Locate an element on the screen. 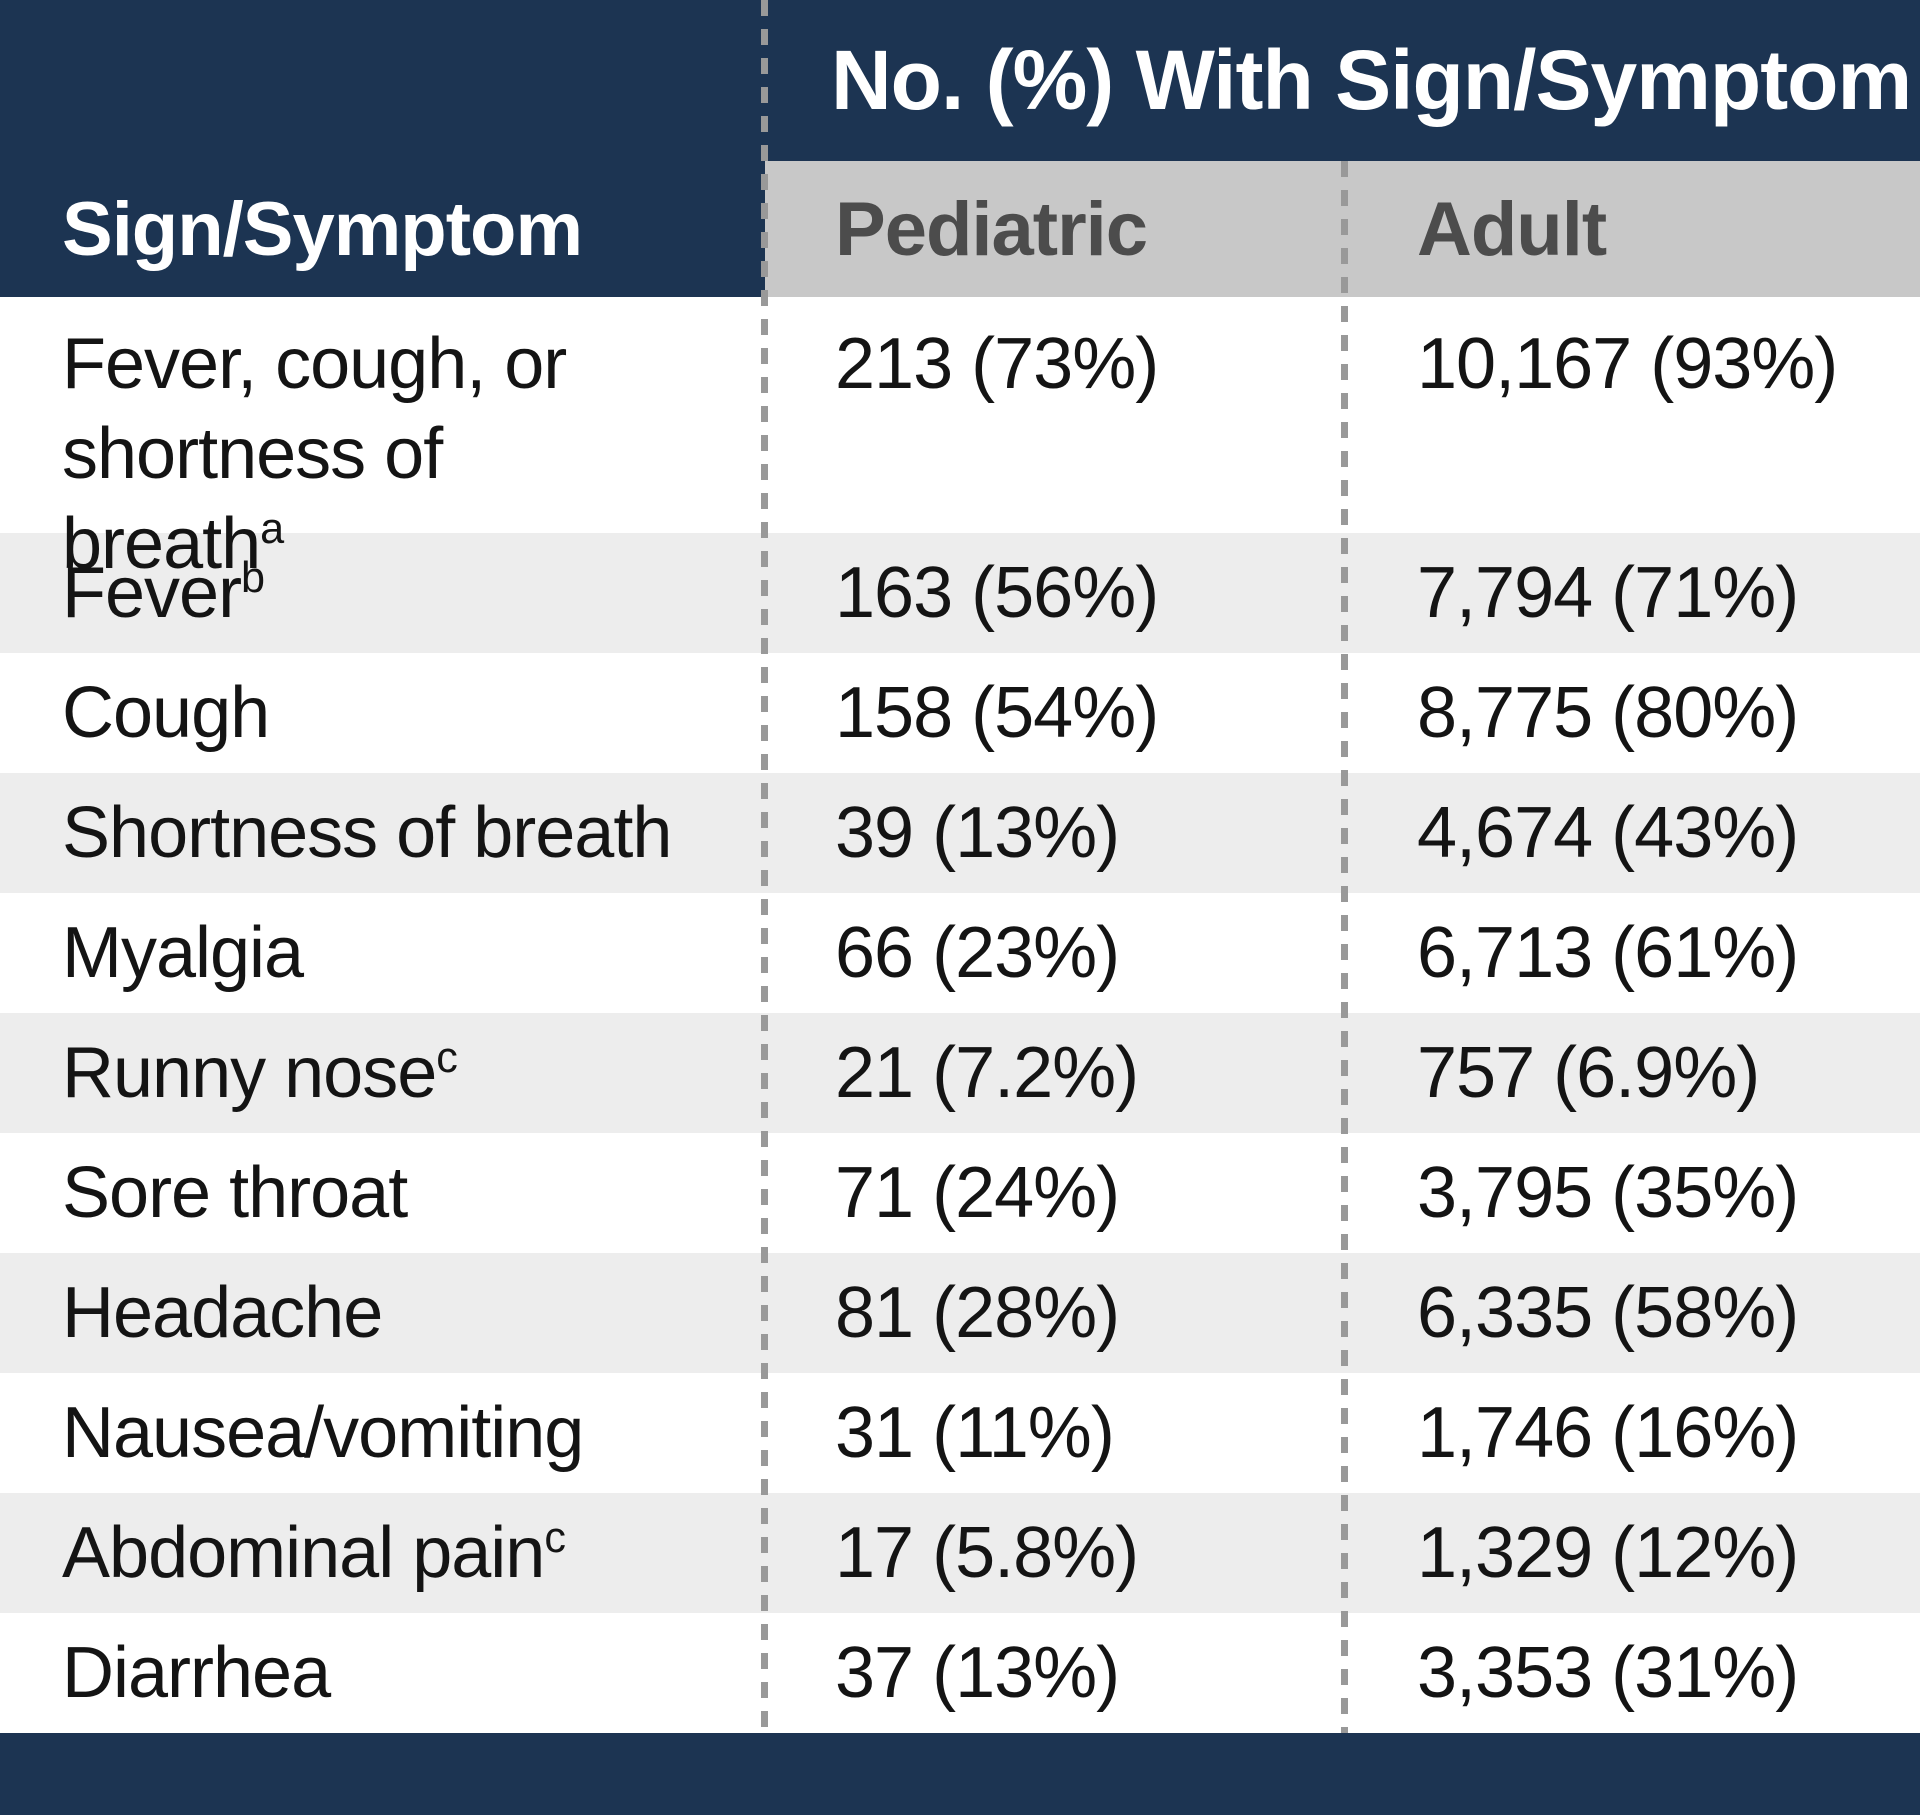  group-header-title: No. (%) With Sign/Symptom is located at coordinates (1371, 80).